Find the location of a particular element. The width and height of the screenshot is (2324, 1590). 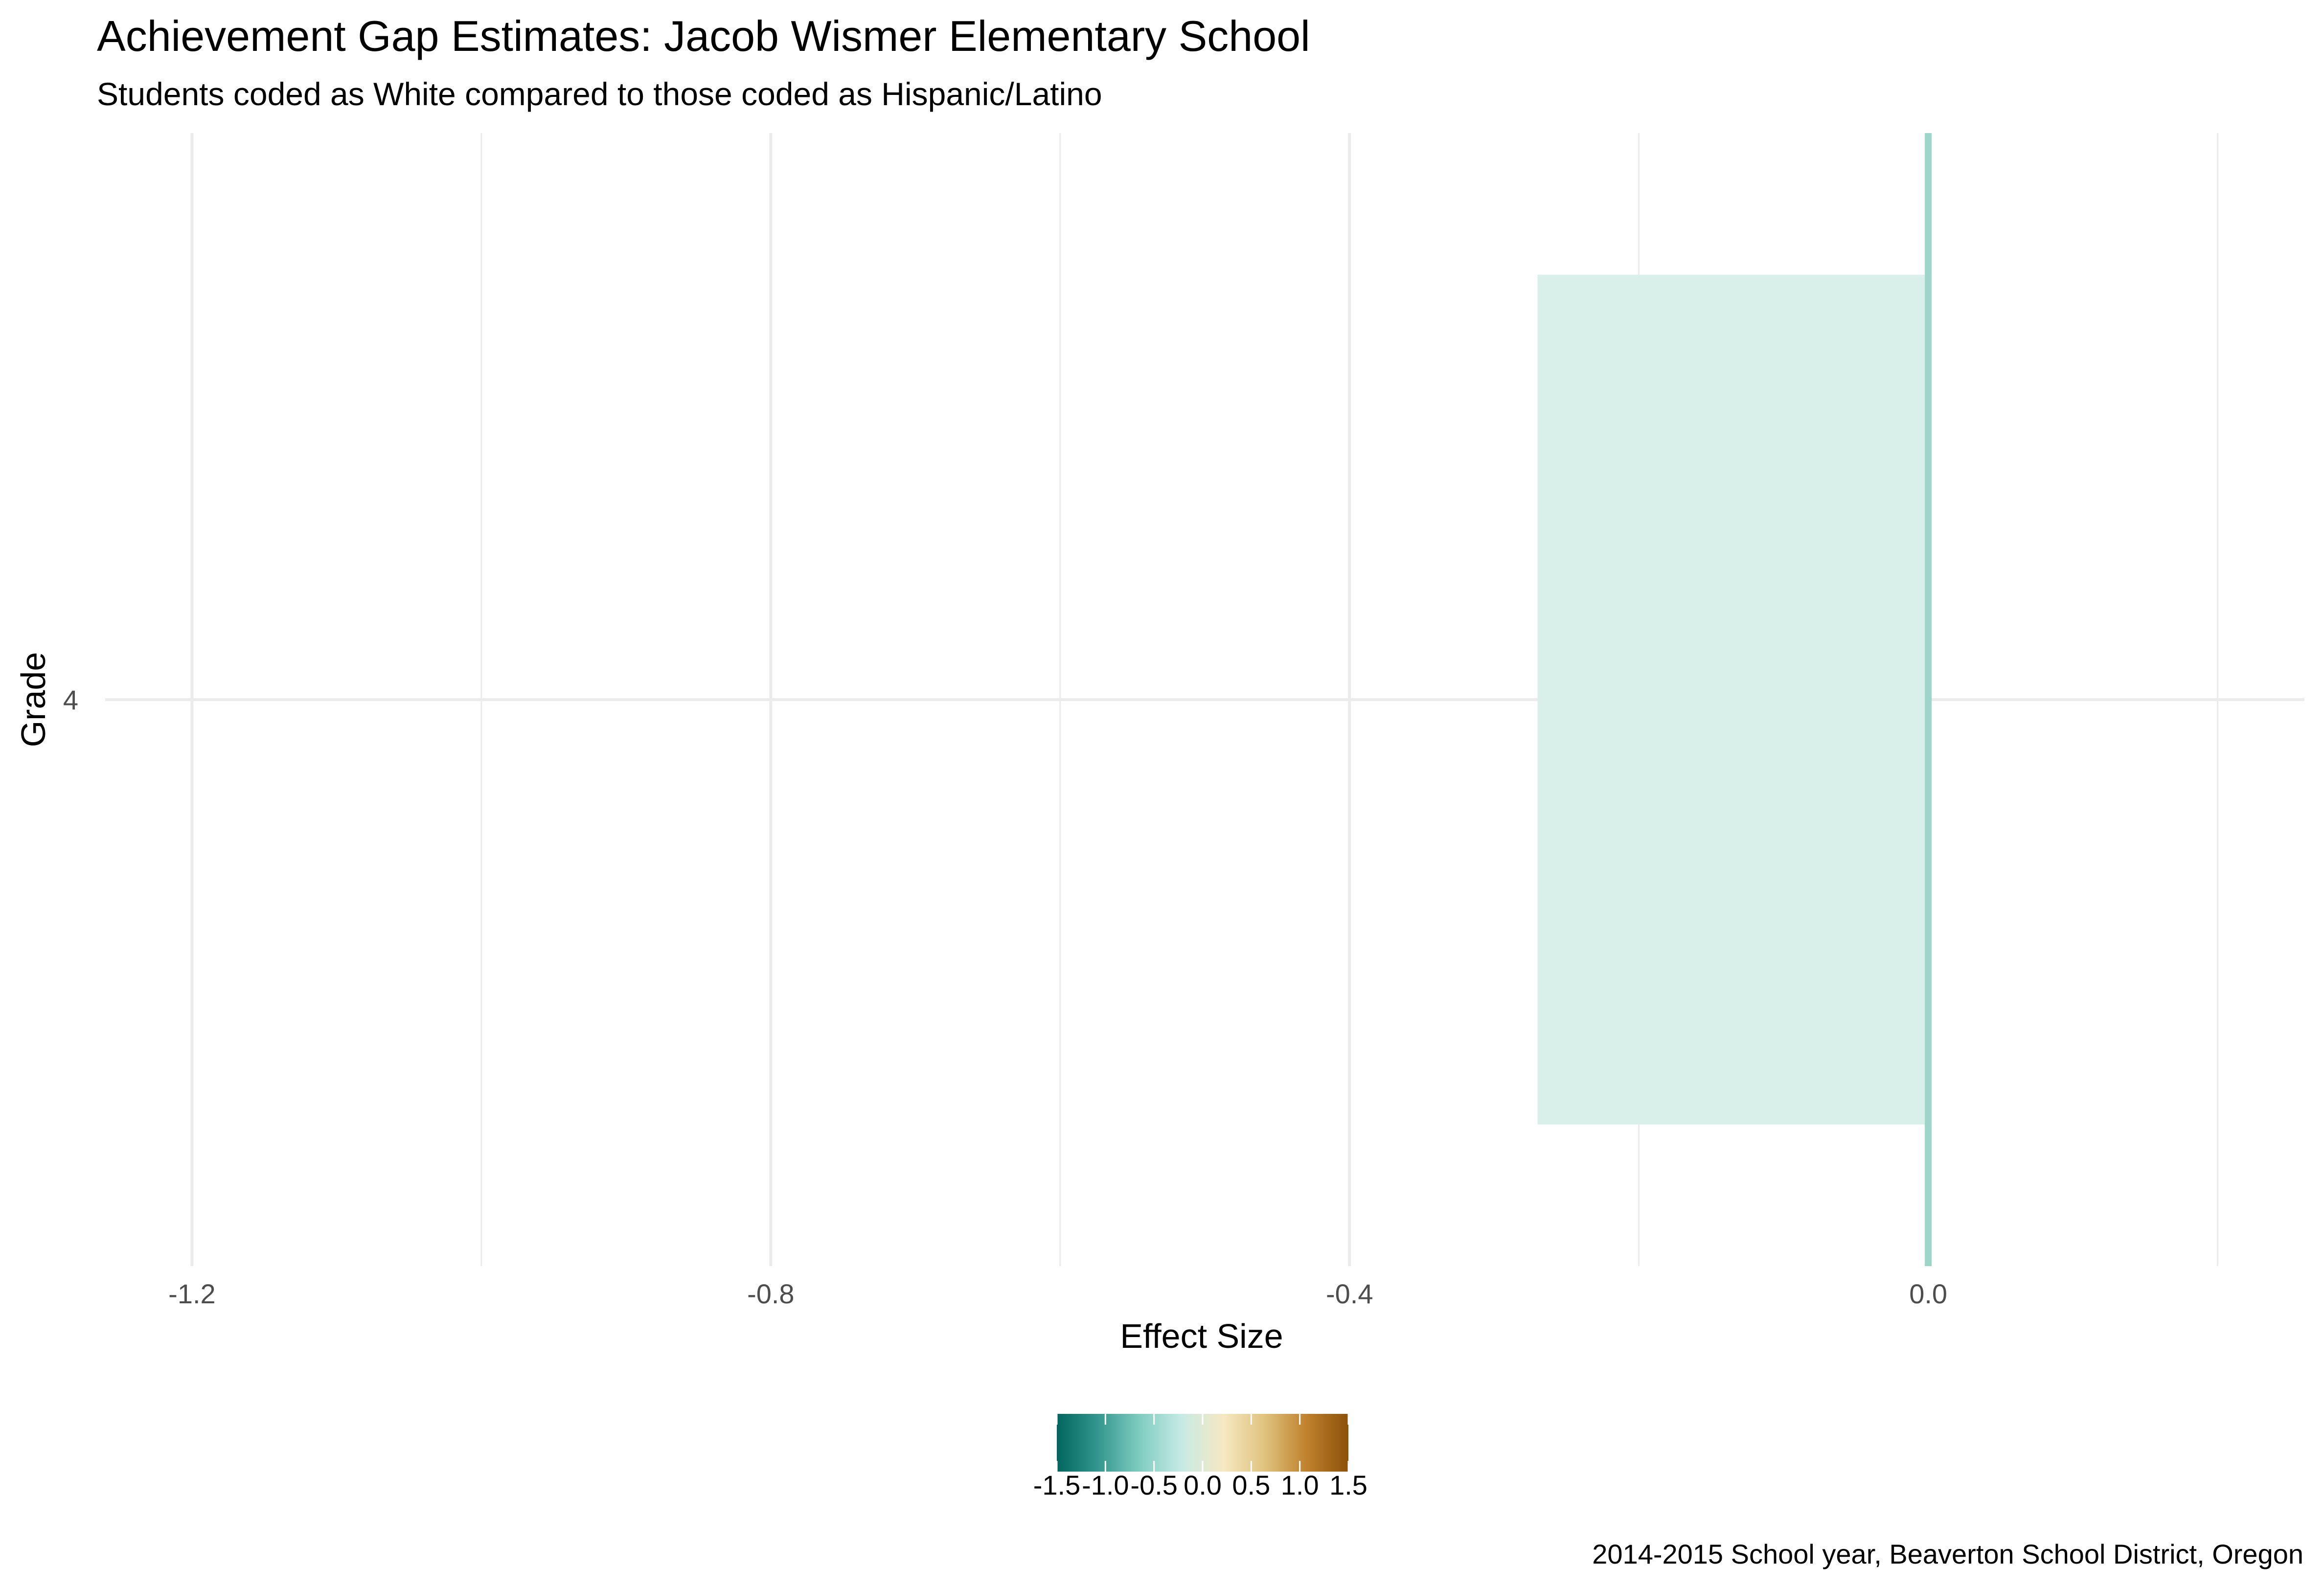

legend-tick-label: -0.5 is located at coordinates (1154, 1485).